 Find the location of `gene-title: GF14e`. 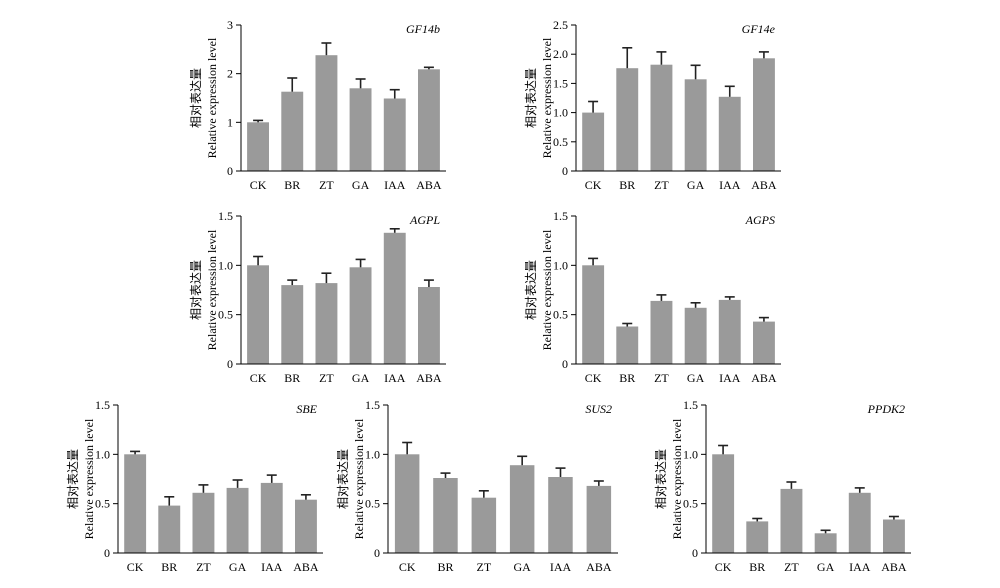

gene-title: GF14e is located at coordinates (759, 29).